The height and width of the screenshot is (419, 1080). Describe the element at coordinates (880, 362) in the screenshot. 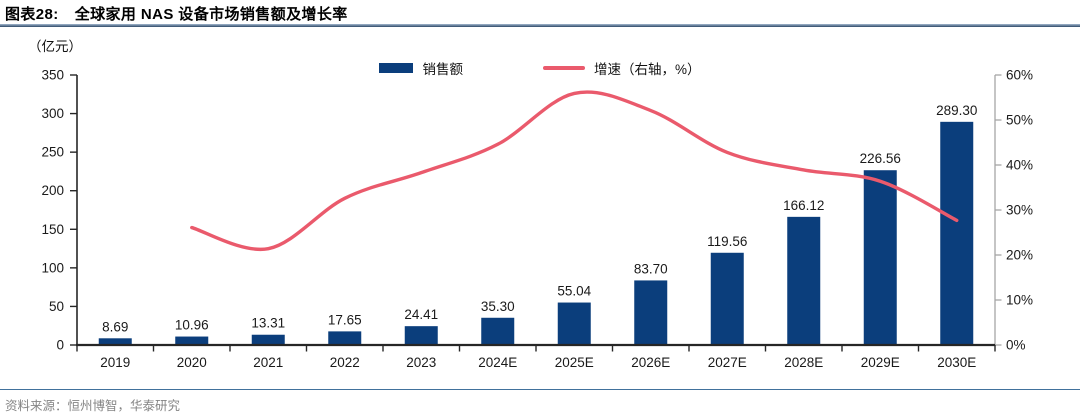

I see `x-axis-label-2029E: 2029E` at that location.